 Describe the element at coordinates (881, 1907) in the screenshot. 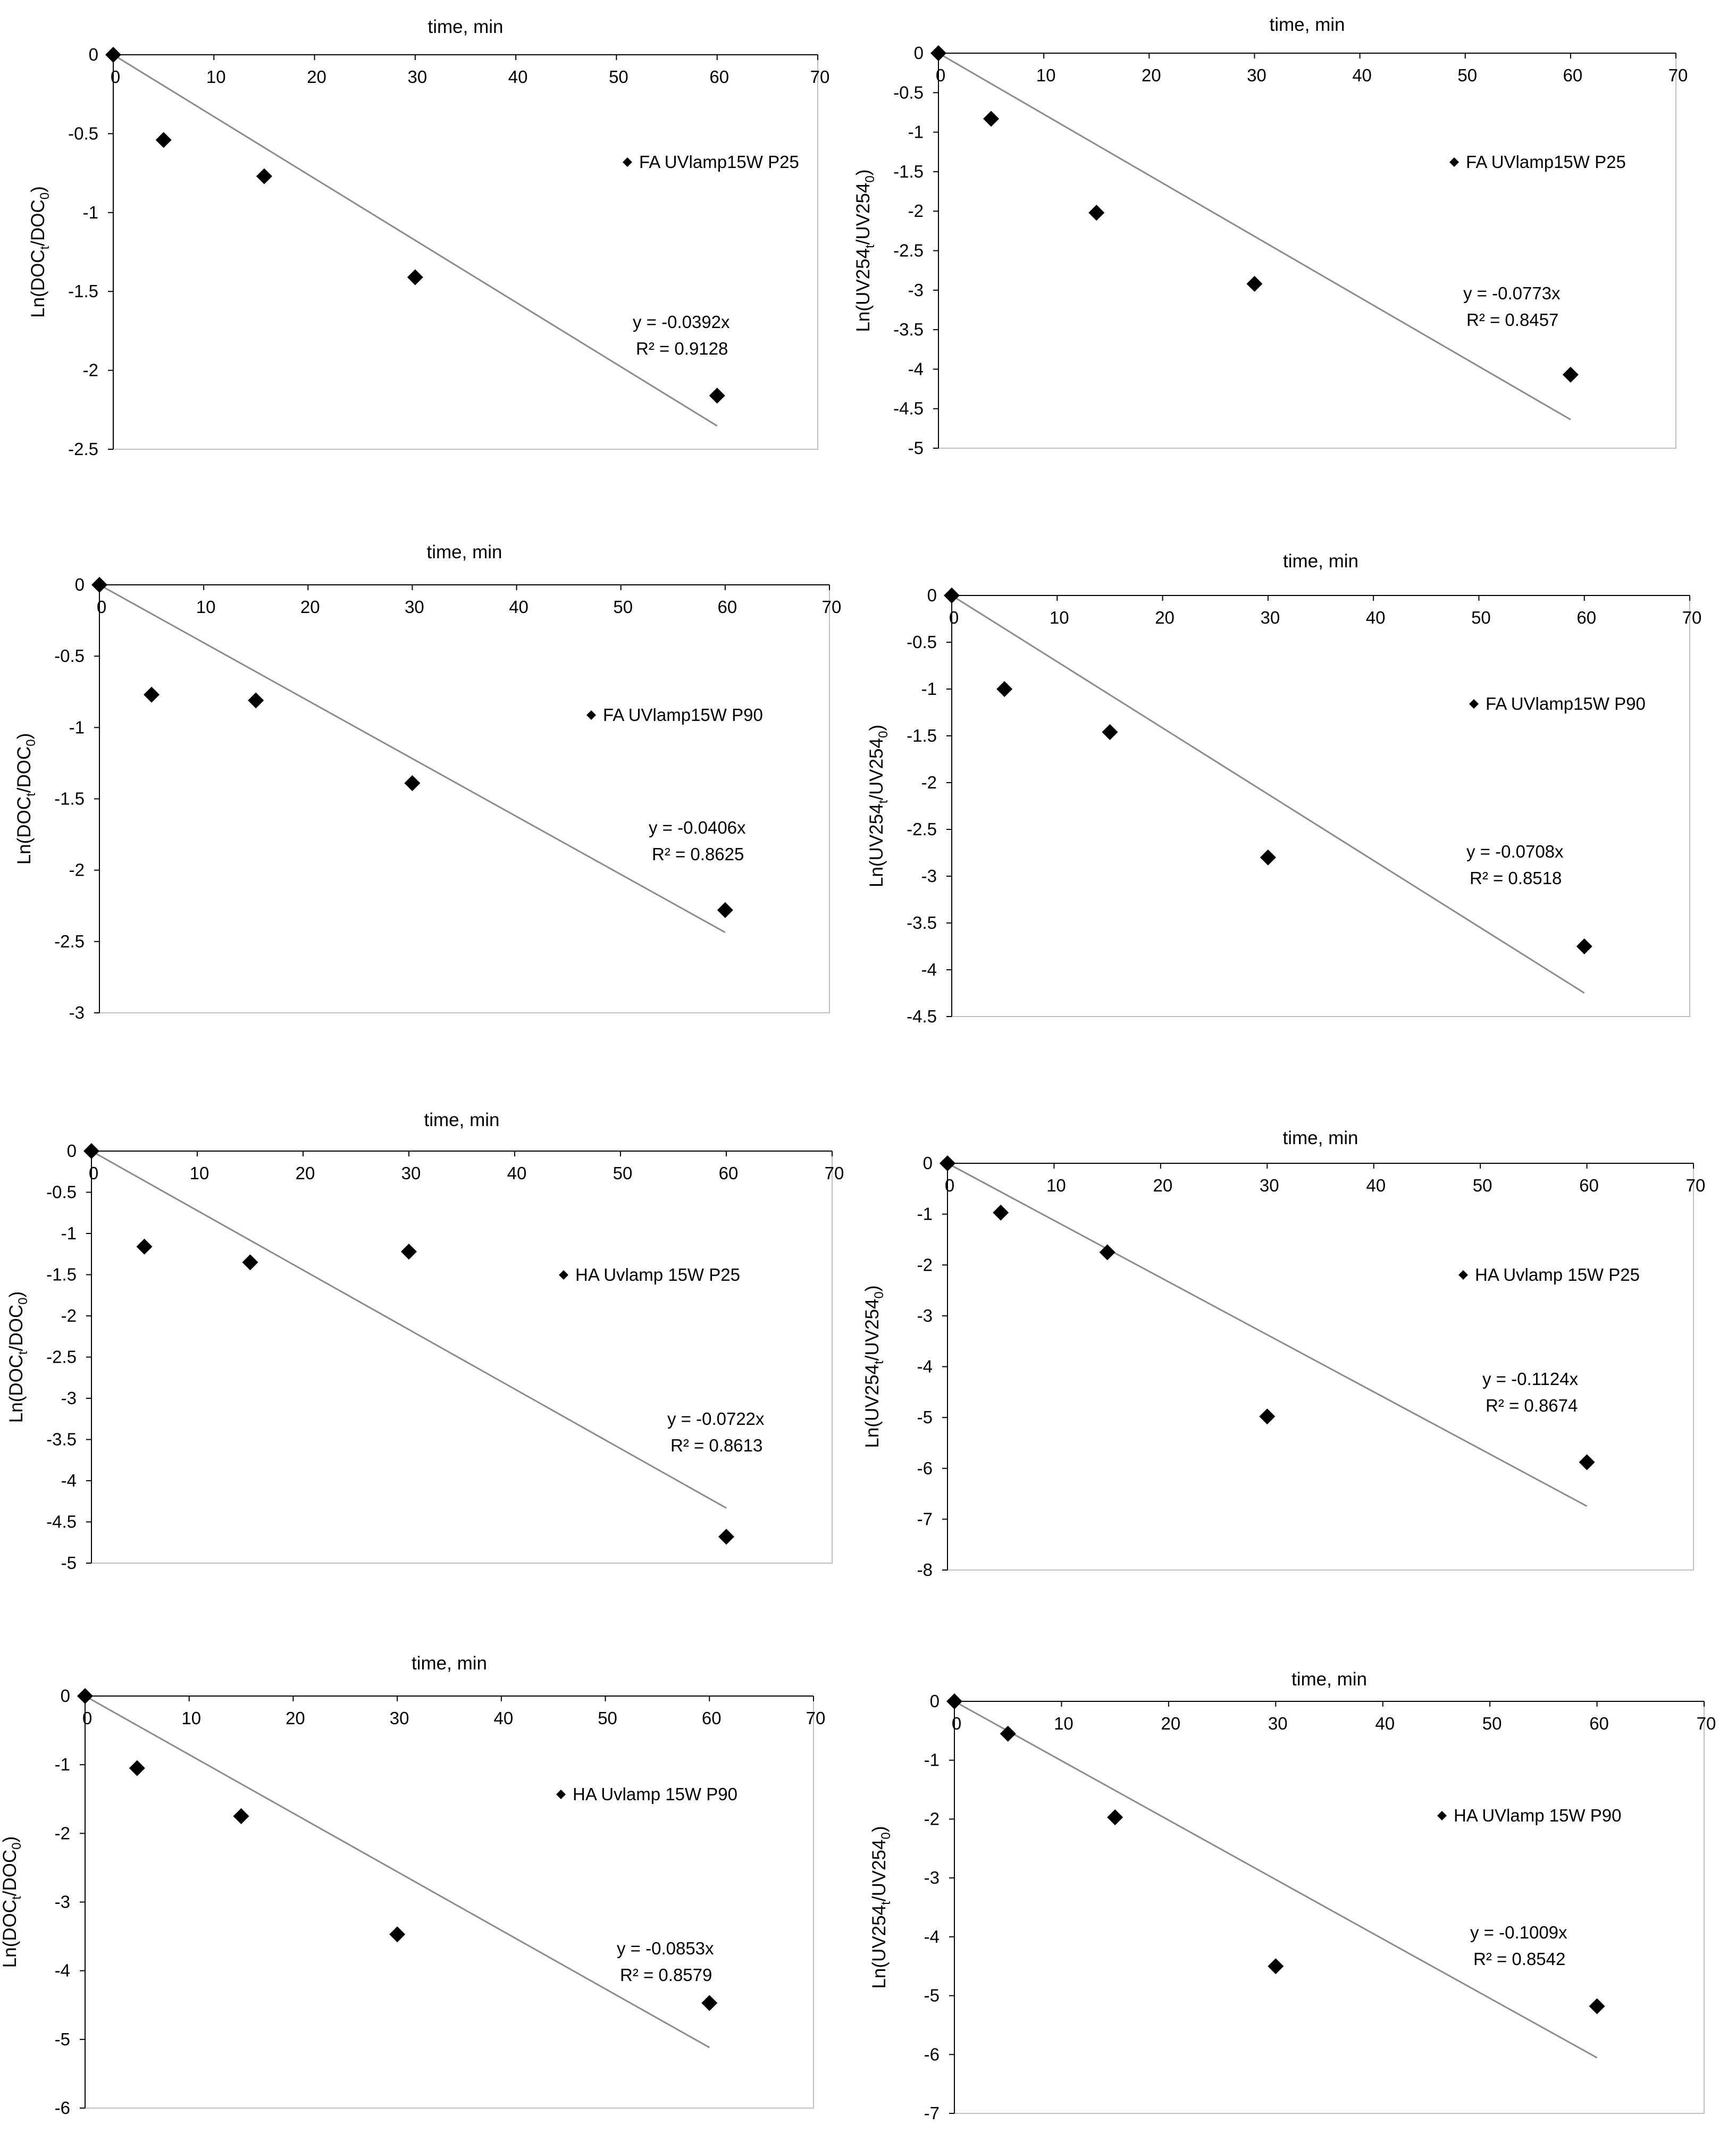

I see `y-axis-title: Ln(UV254t/UV2540)` at that location.